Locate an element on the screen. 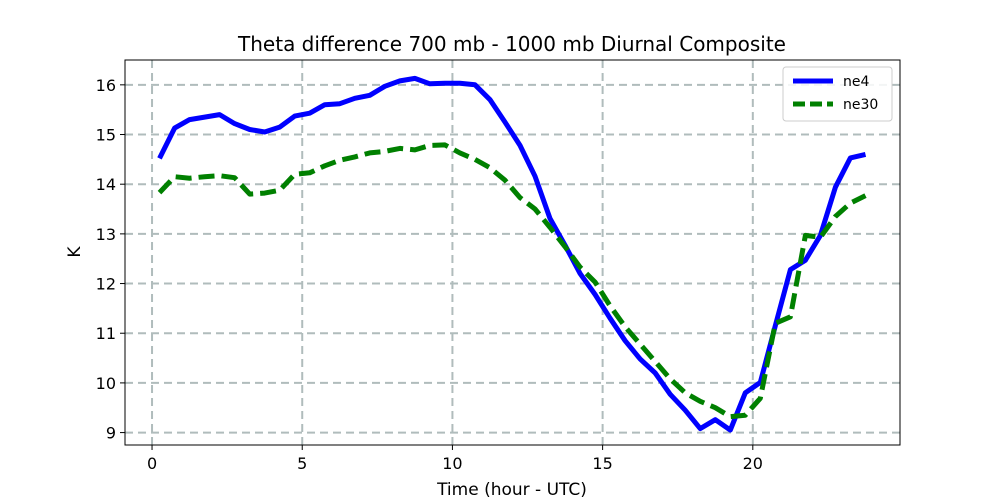 The image size is (1000, 500). y-tick-label: 11 is located at coordinates (106, 333).